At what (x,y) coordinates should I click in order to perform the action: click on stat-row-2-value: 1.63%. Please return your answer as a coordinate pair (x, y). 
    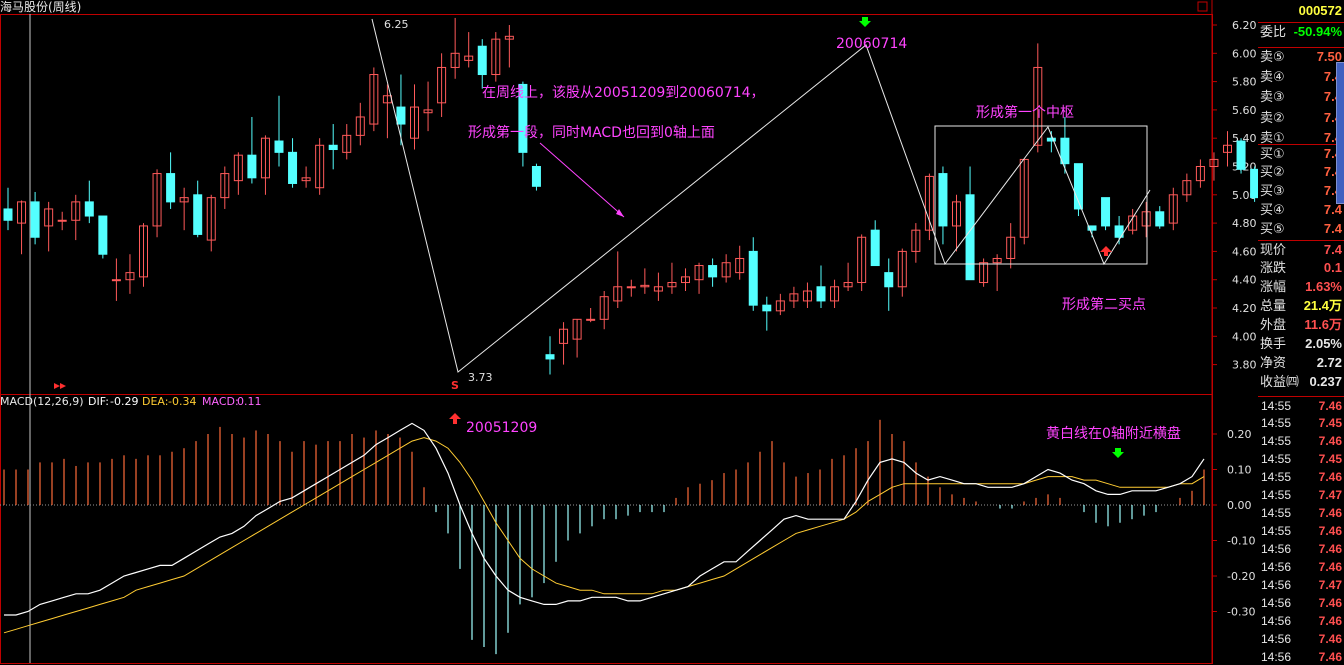
    Looking at the image, I should click on (1323, 286).